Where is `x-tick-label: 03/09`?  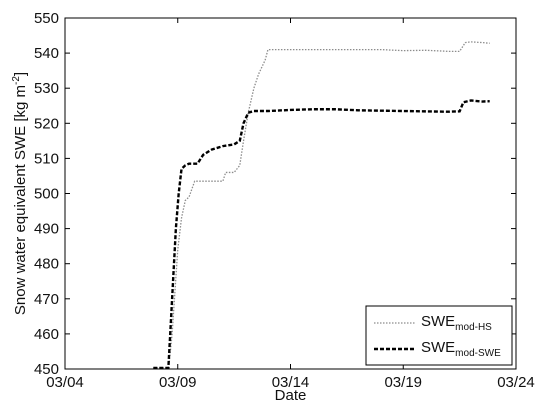
x-tick-label: 03/09 is located at coordinates (178, 382).